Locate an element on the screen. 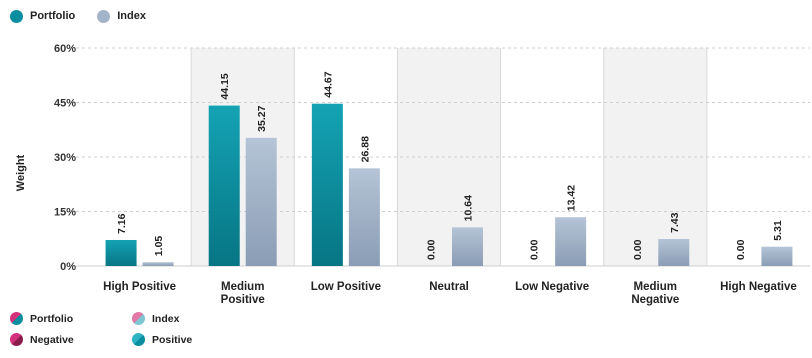 This screenshot has height=358, width=812. data-label: 7.16 is located at coordinates (122, 223).